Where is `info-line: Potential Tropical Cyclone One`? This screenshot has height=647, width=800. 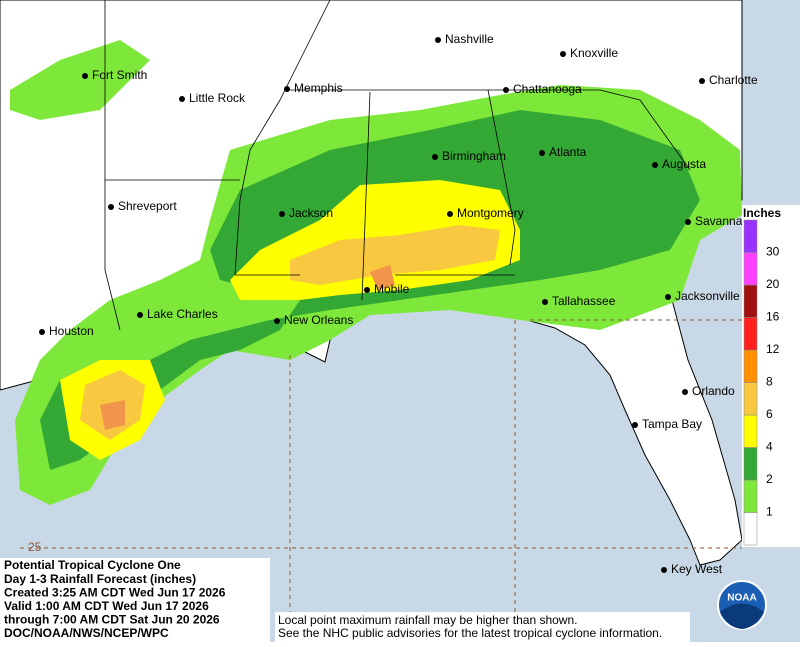 info-line: Potential Tropical Cyclone One is located at coordinates (92, 565).